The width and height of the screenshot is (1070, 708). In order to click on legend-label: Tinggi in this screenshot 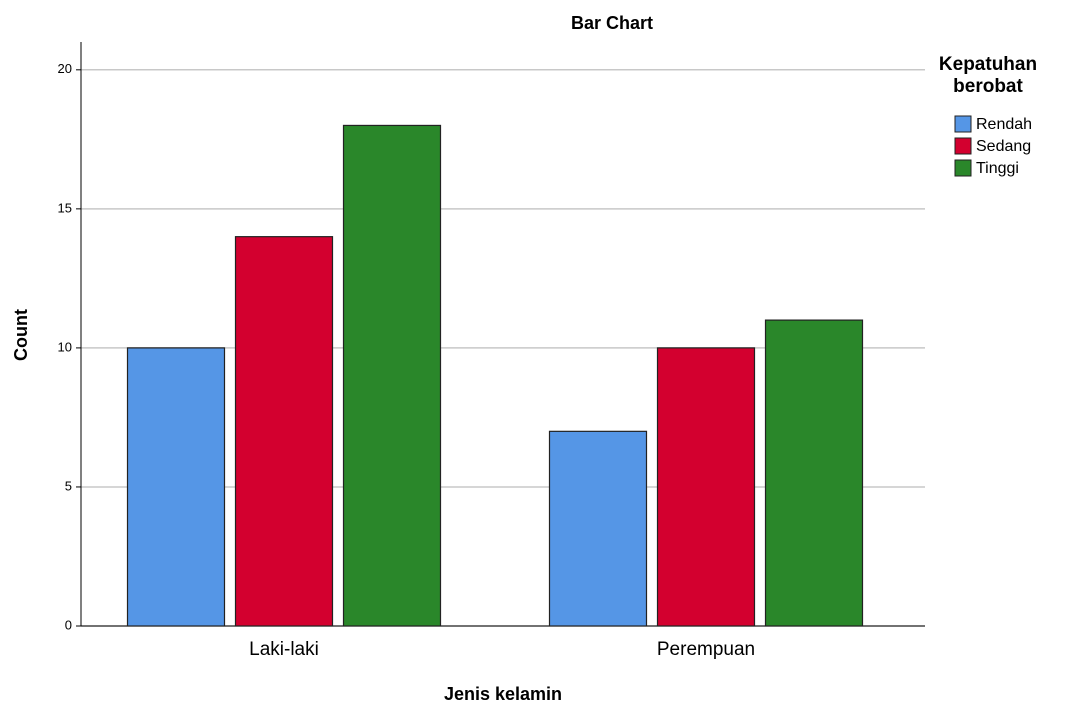, I will do `click(997, 168)`.